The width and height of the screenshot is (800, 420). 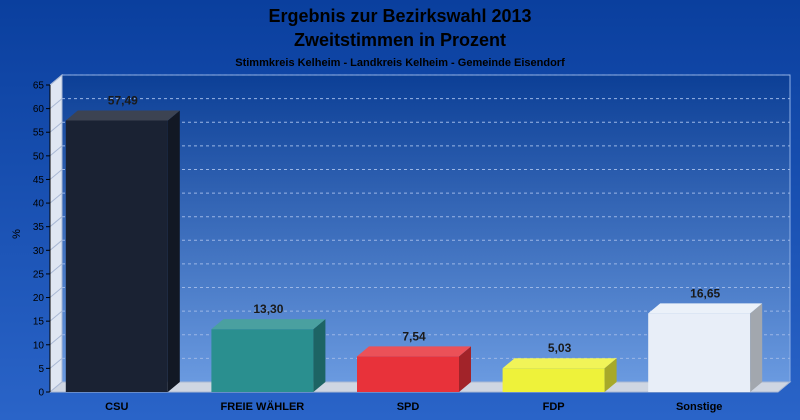 What do you see at coordinates (408, 407) in the screenshot?
I see `x-tick-label: SPD` at bounding box center [408, 407].